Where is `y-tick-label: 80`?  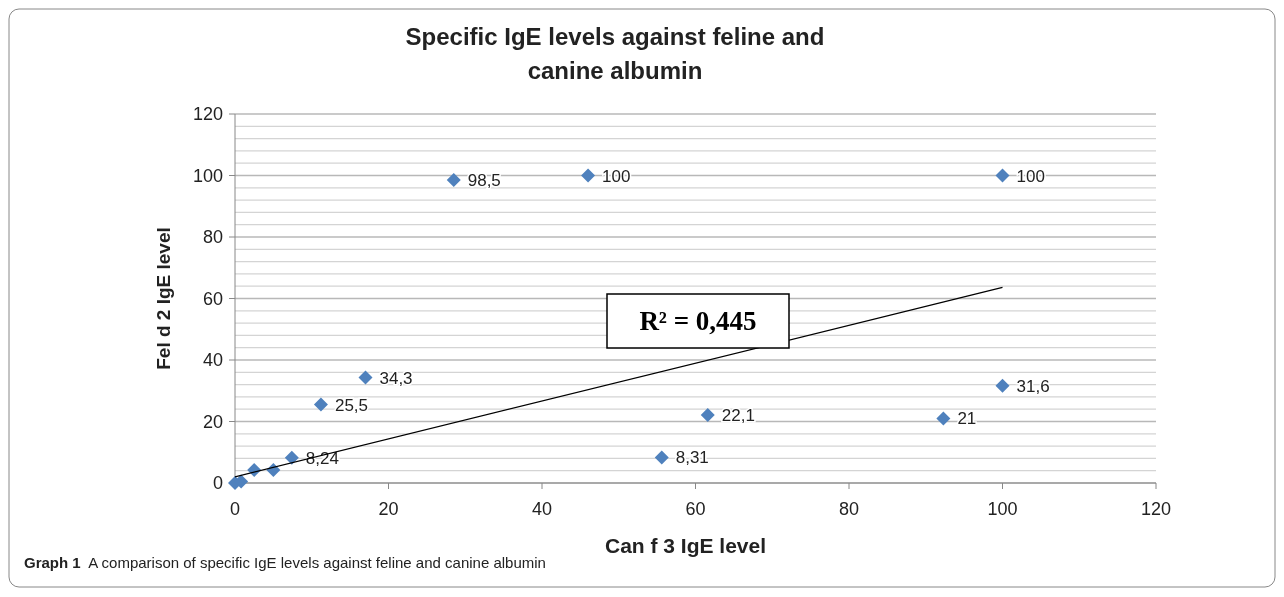
y-tick-label: 80 is located at coordinates (212, 237).